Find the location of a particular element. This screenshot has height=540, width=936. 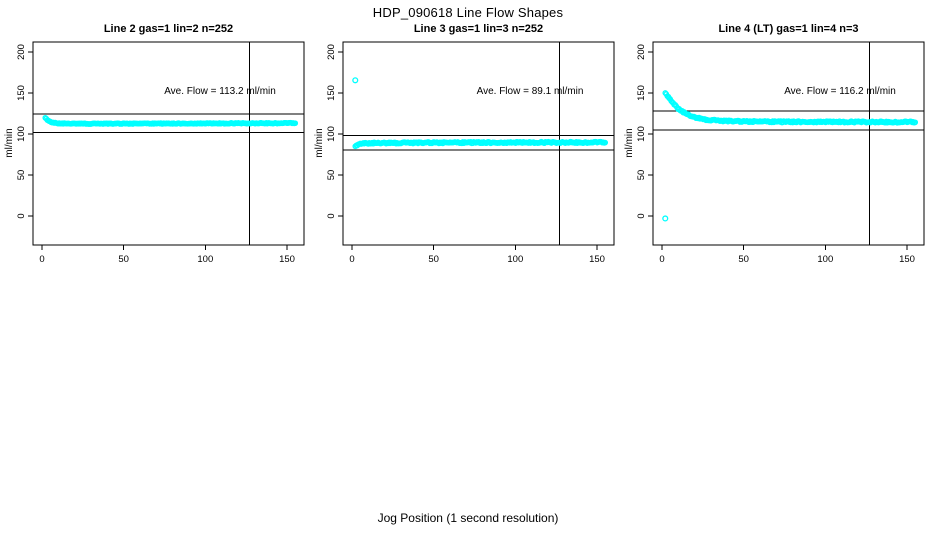

x-axis-title: Jog Position (1 second resolution) is located at coordinates (468, 518).